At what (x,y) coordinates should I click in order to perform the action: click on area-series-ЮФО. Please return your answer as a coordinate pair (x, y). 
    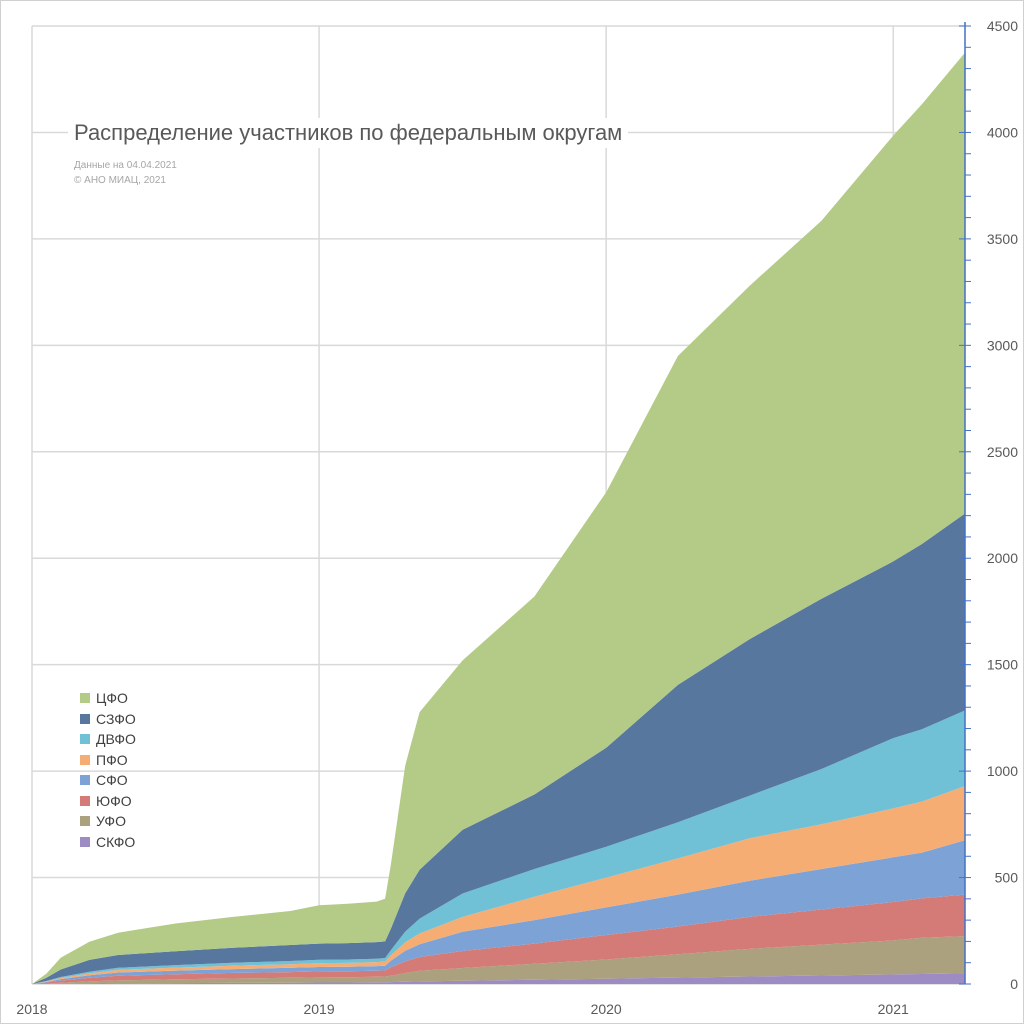
    Looking at the image, I should click on (498, 939).